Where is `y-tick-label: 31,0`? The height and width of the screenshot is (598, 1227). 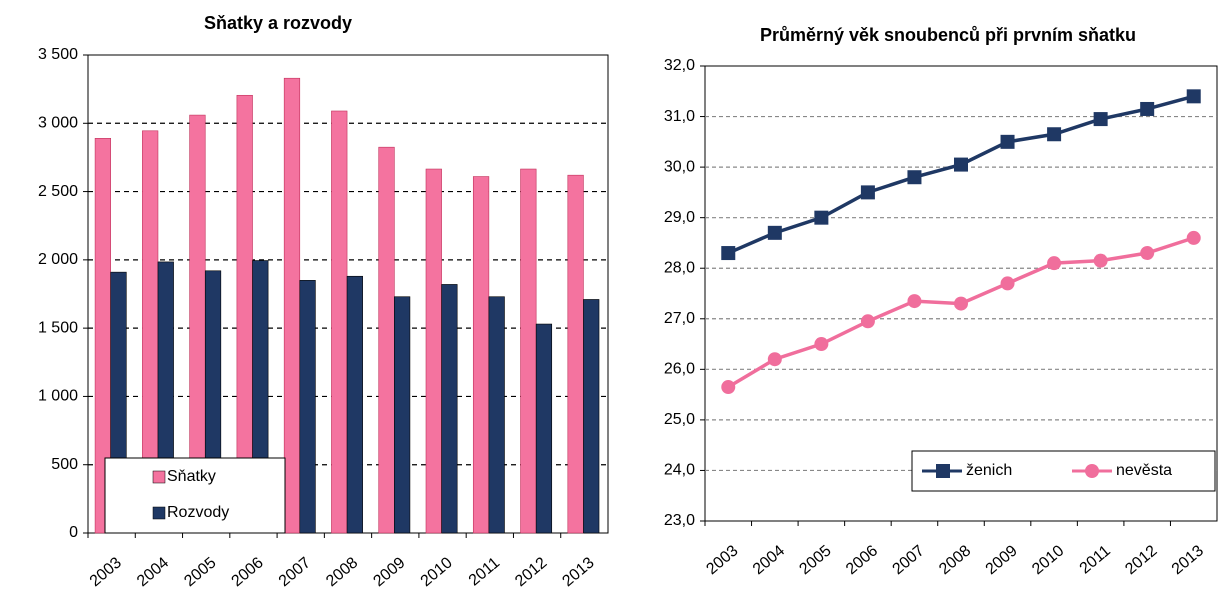
y-tick-label: 31,0 is located at coordinates (679, 116).